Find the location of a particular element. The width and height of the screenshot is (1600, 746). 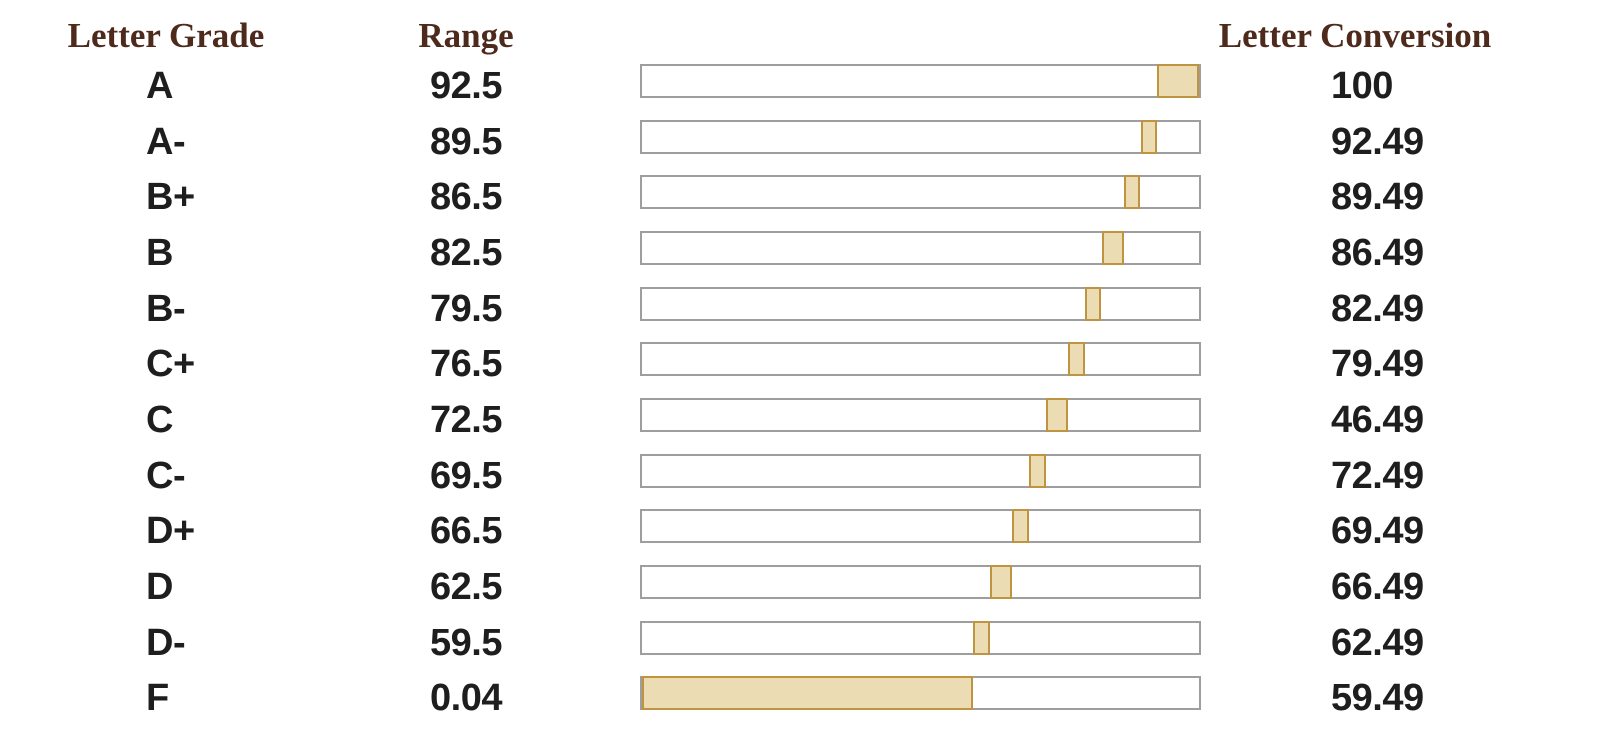

letter-grade-value: D- is located at coordinates (166, 642).